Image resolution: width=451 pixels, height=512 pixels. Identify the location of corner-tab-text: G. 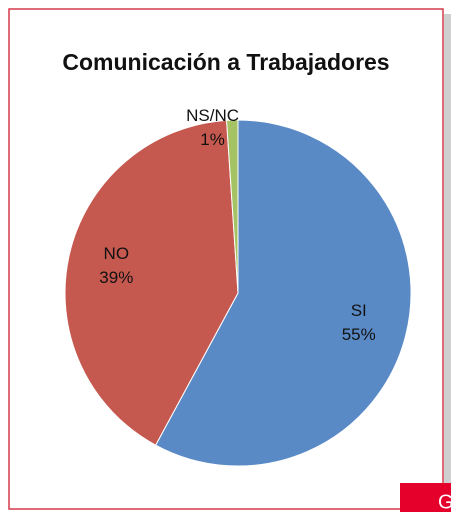
(444, 501).